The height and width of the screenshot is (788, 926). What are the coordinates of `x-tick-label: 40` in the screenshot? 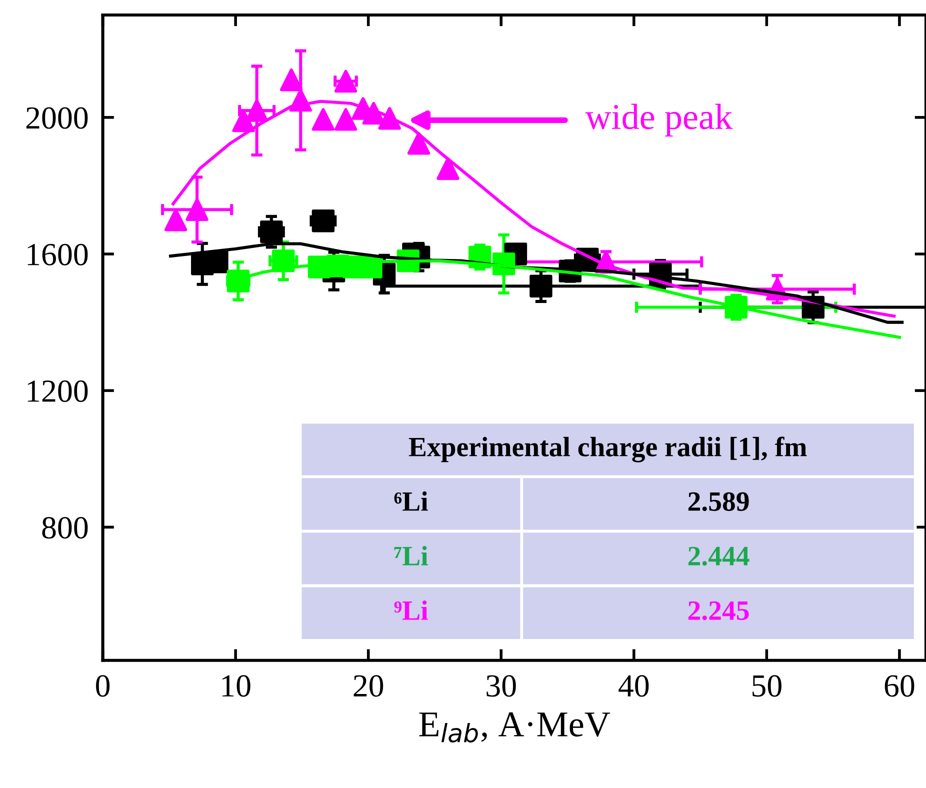 It's located at (633, 686).